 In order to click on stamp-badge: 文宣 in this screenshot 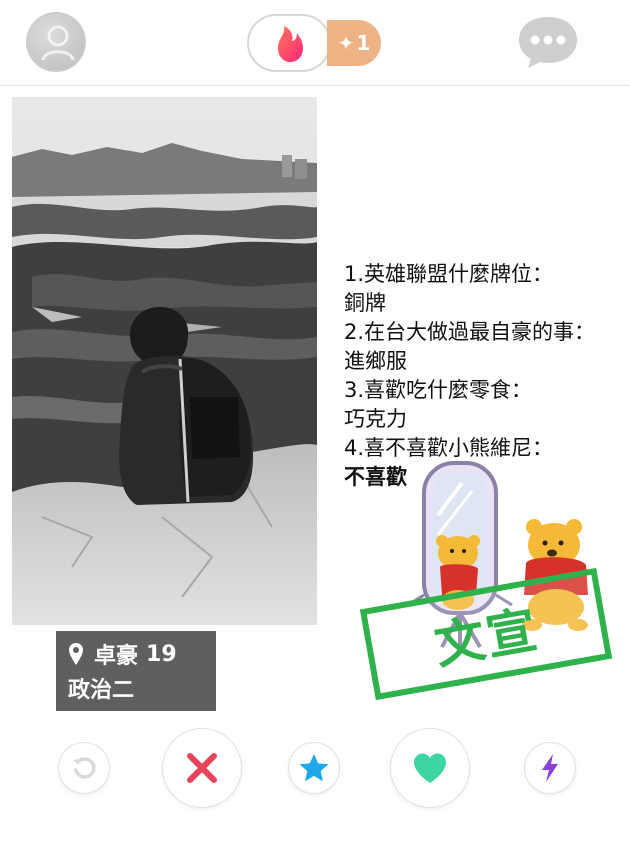, I will do `click(486, 634)`.